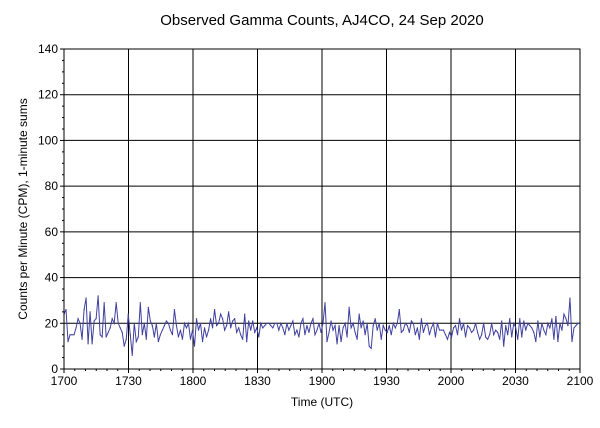  I want to click on x-axis-ticks: 1700 1730 1800 1830 1900 1930 2000 2030 2100, so click(322, 378).